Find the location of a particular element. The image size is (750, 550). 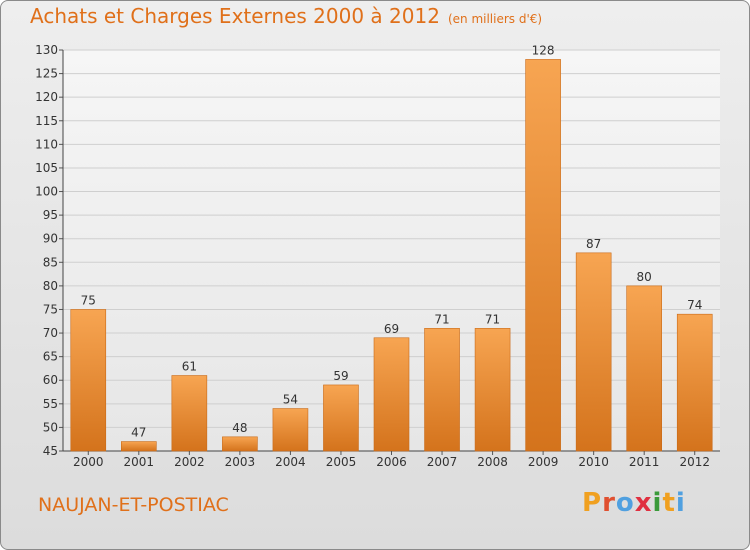

data-label: 128 is located at coordinates (543, 50).